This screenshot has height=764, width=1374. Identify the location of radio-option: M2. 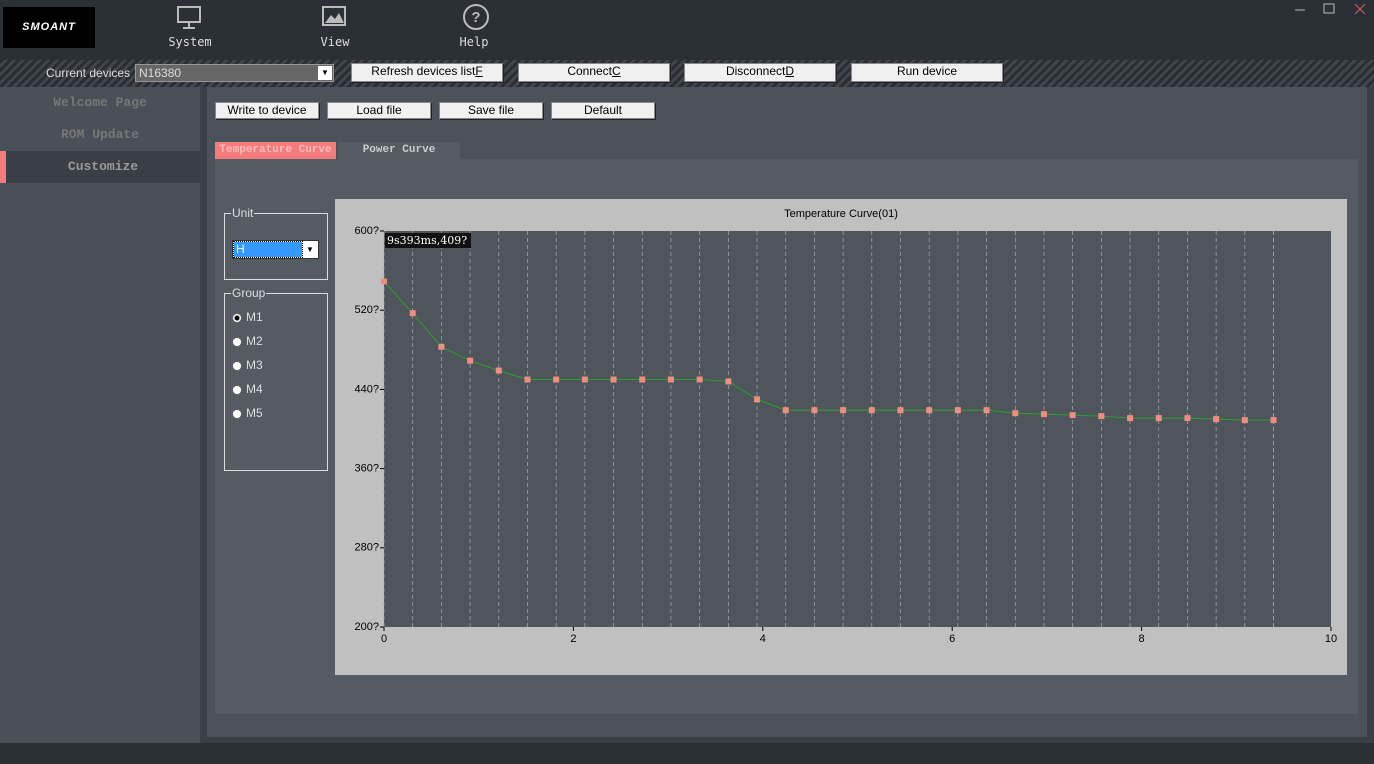
(247, 341).